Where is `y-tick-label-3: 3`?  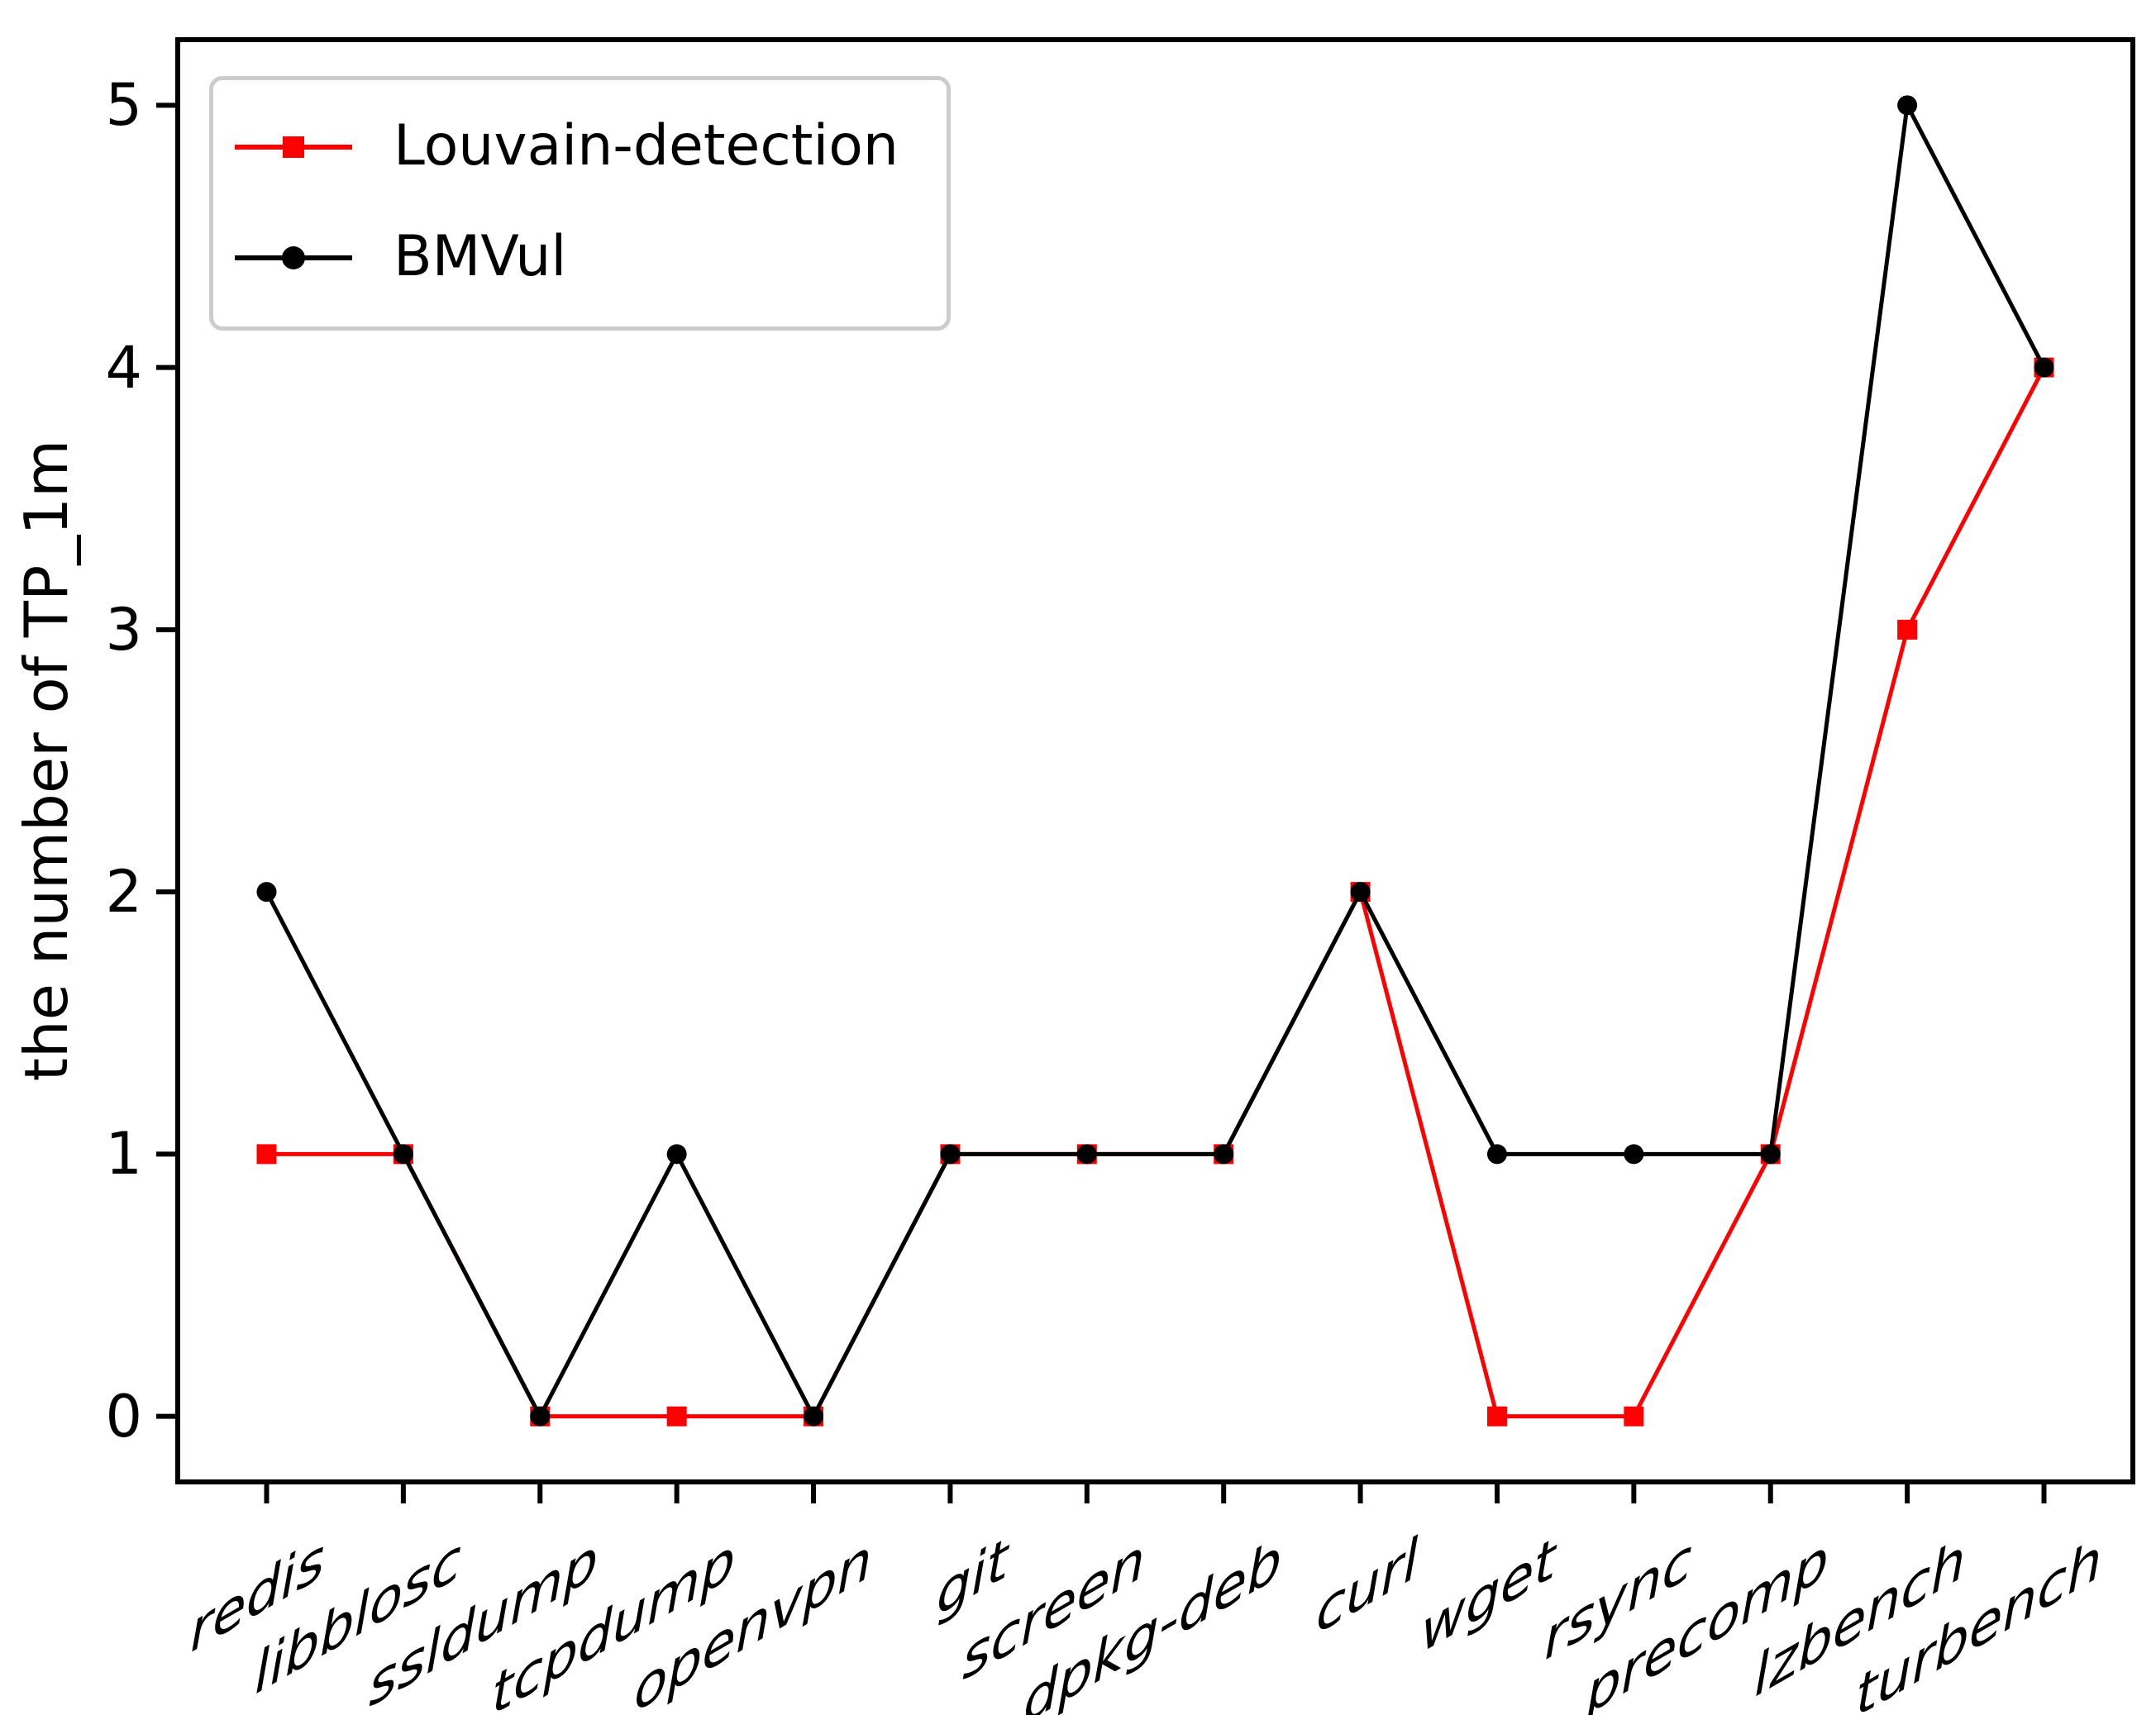
y-tick-label-3: 3 is located at coordinates (123, 629).